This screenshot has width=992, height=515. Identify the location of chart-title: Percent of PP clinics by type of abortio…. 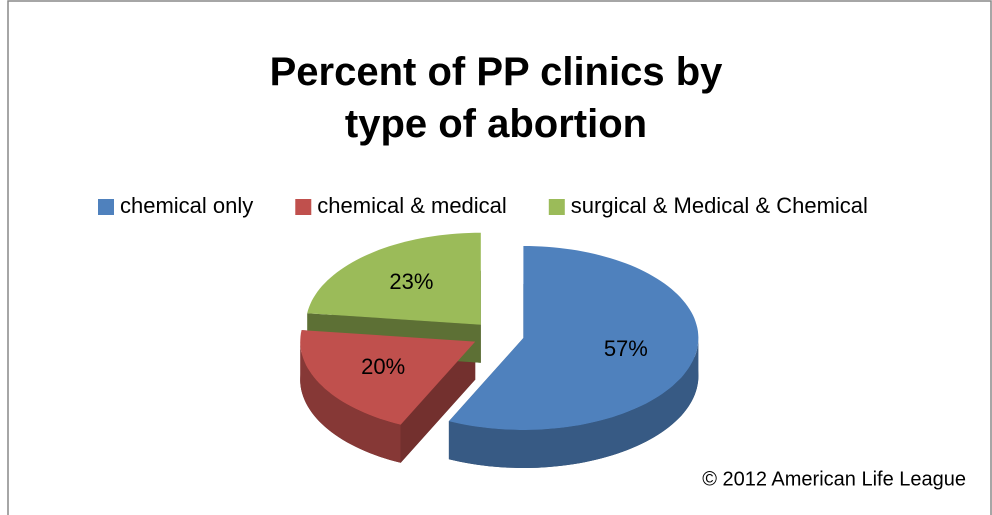
(496, 98).